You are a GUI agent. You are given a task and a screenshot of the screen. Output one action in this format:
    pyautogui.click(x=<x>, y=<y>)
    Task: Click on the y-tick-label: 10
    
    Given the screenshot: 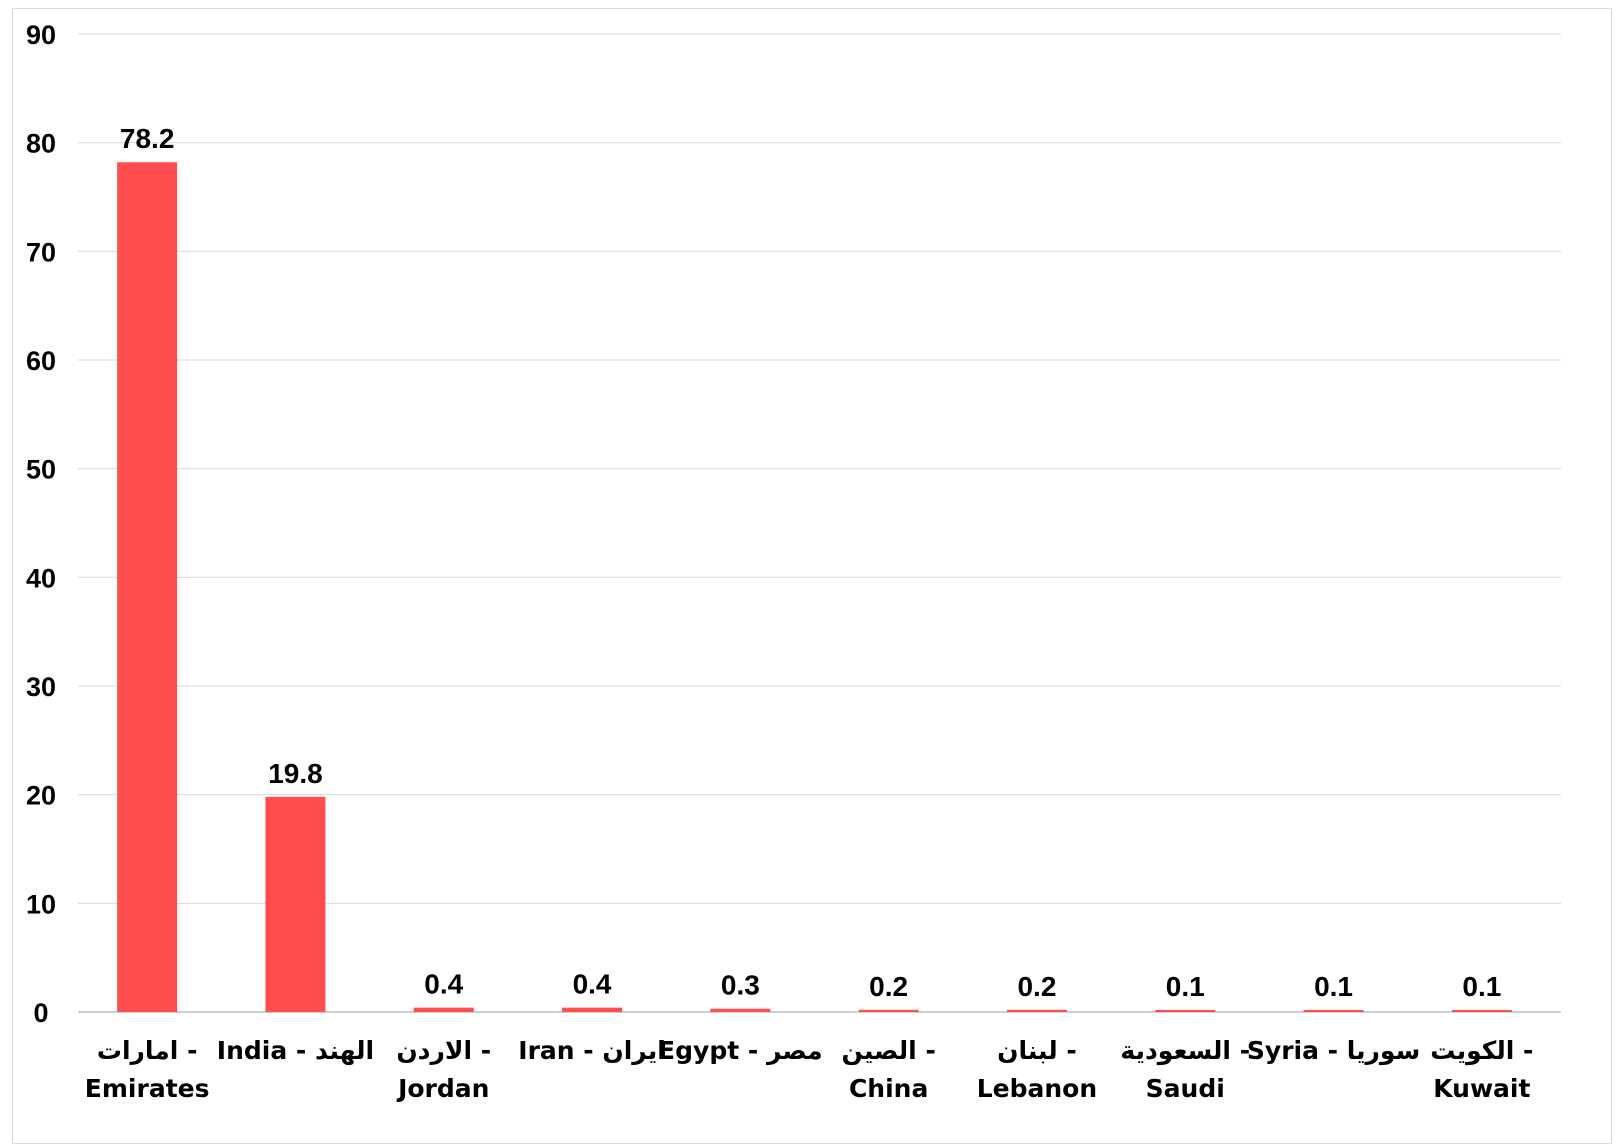 What is the action you would take?
    pyautogui.click(x=41, y=904)
    